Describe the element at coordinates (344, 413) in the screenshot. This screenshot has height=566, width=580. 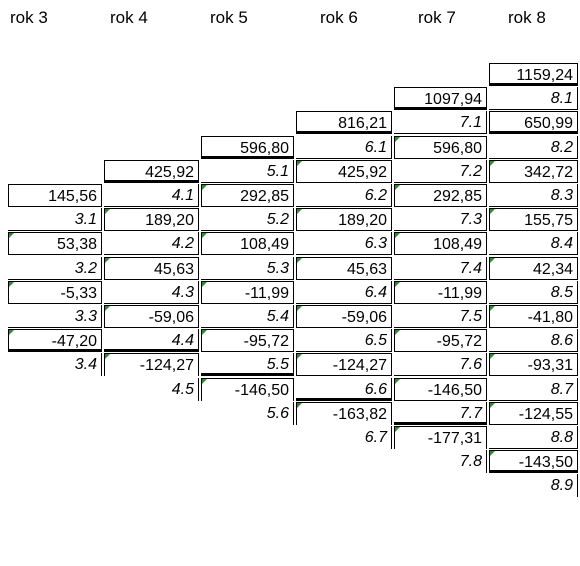
I see `value-cell: -163,82` at that location.